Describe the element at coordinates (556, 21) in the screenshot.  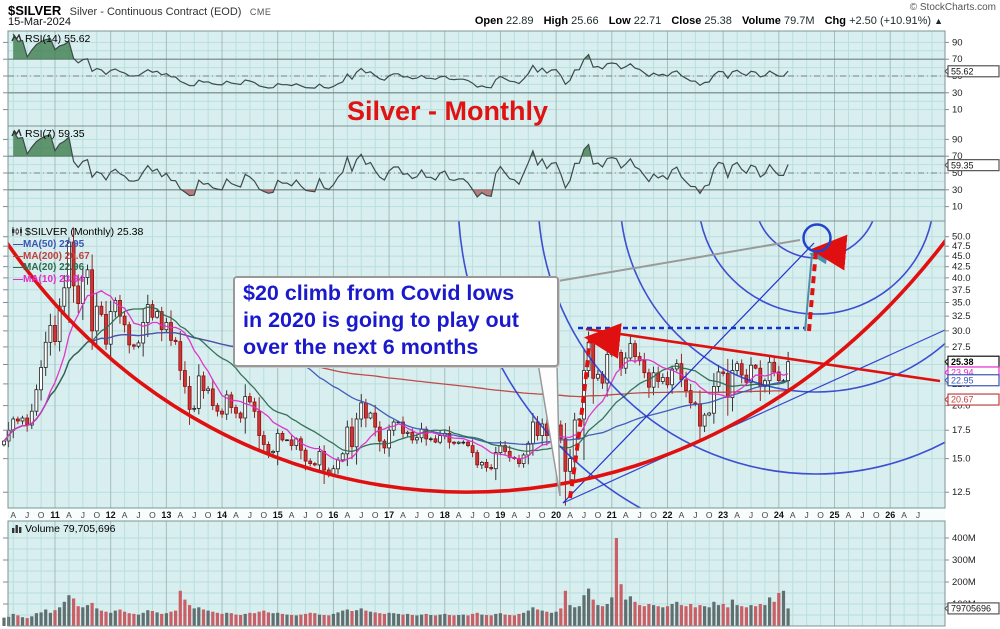
I see `high-label: High` at that location.